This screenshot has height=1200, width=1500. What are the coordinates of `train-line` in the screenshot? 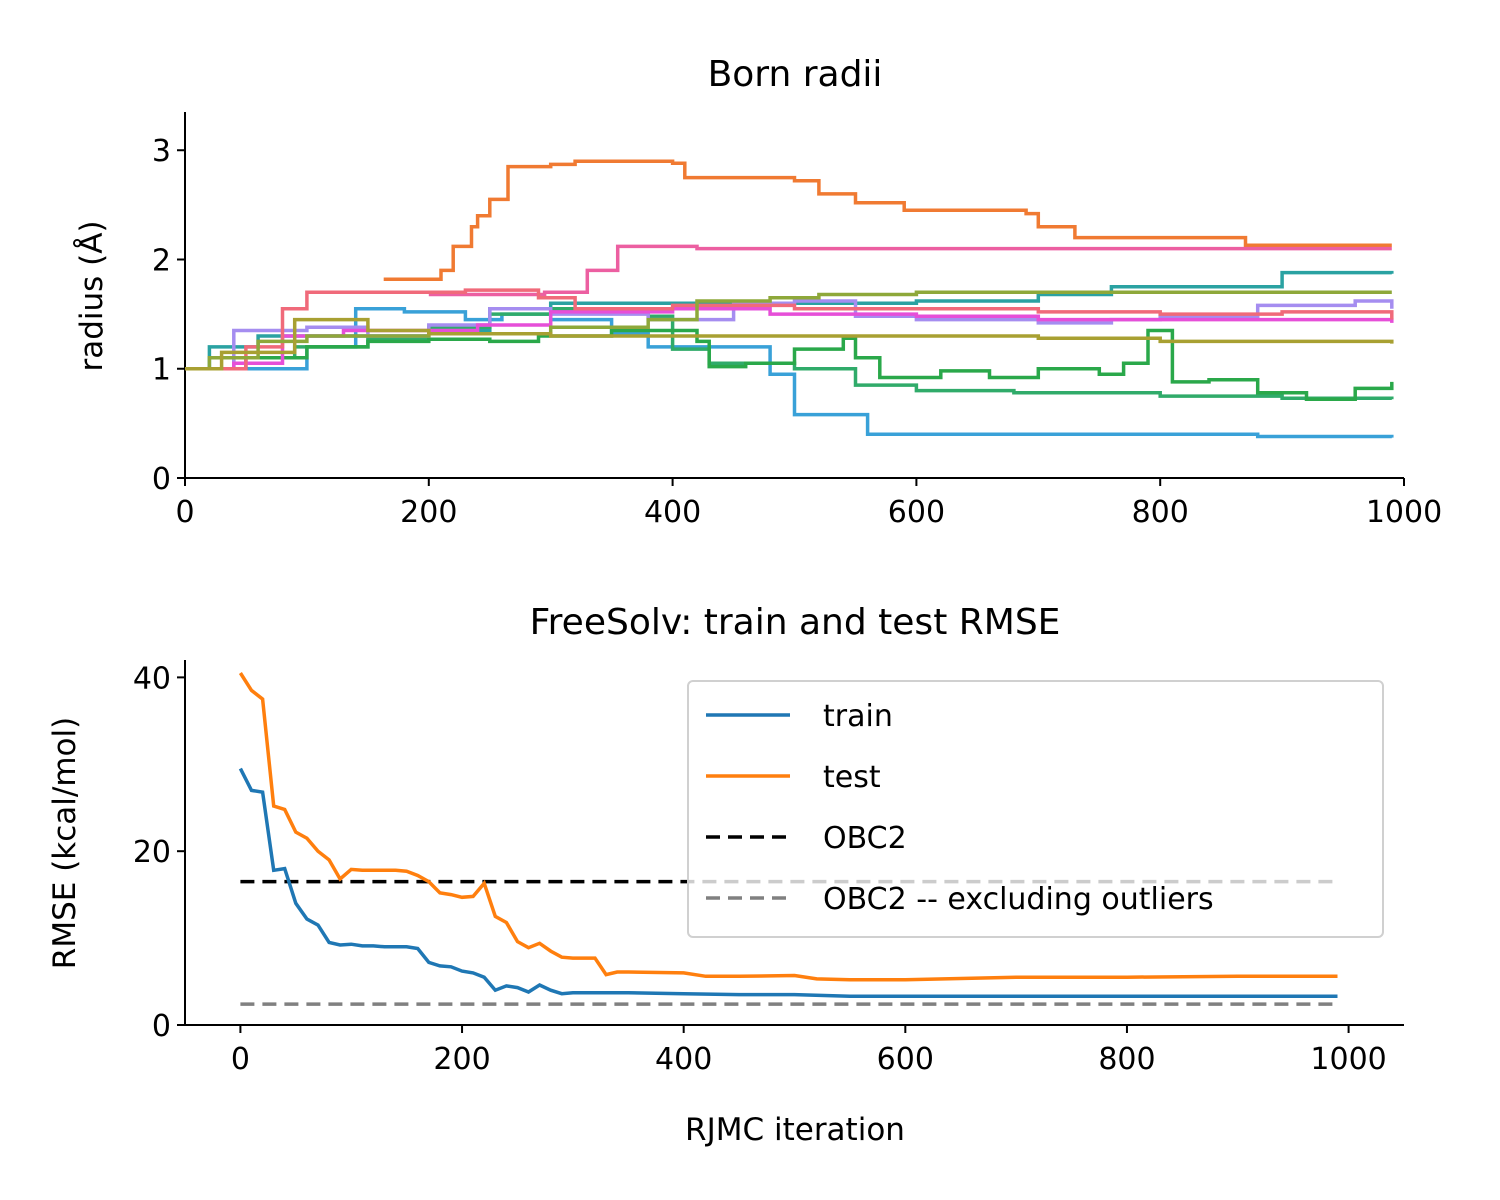 It's located at (788, 883).